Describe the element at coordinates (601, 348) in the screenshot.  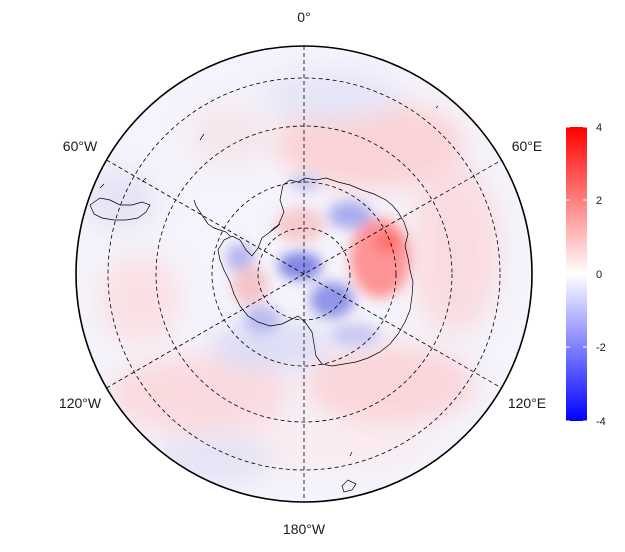
I see `colorbar-tick-neg2: -2` at that location.